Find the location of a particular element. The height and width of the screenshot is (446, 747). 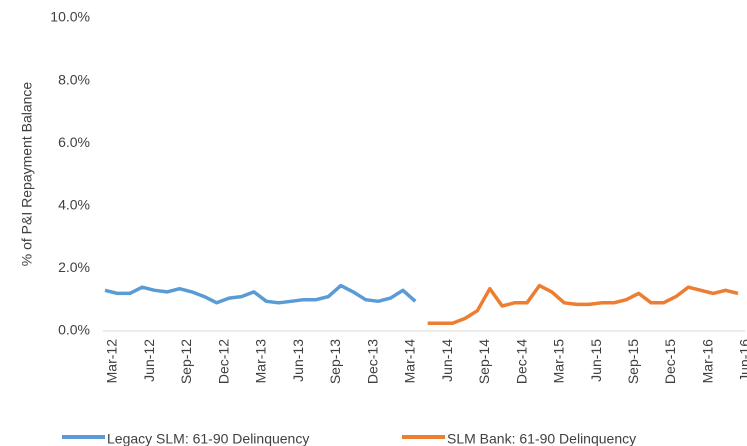

x-tick-label: Jun-12 is located at coordinates (149, 360).